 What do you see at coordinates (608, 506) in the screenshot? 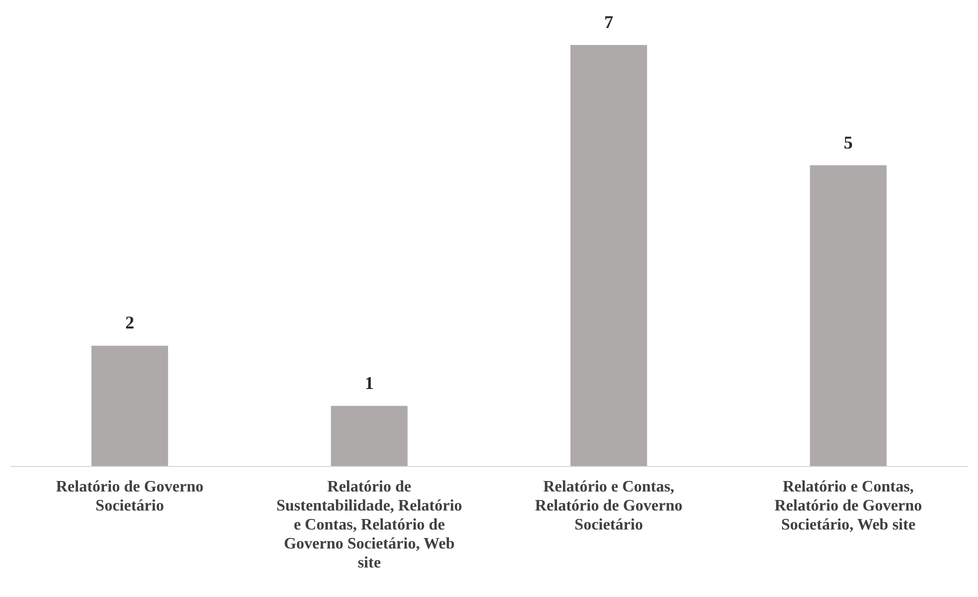
I see `x-tick-label: Relatório e Contas, Relatório de Governo Societário` at bounding box center [608, 506].